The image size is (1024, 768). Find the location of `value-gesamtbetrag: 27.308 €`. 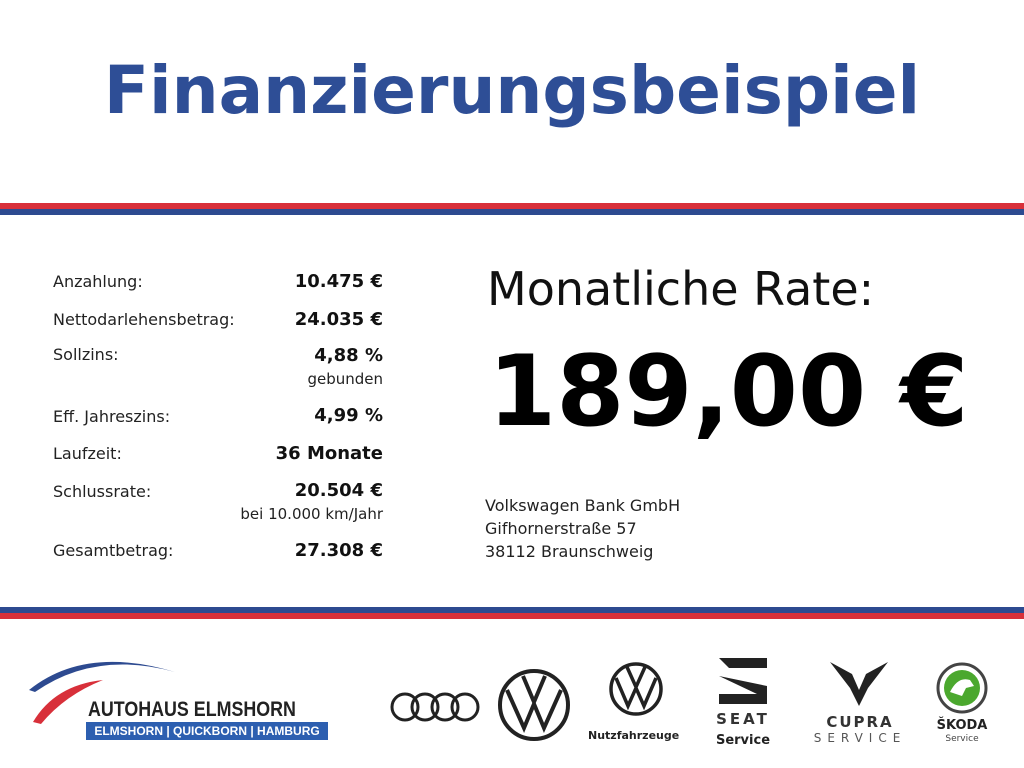

value-gesamtbetrag: 27.308 € is located at coordinates (338, 550).